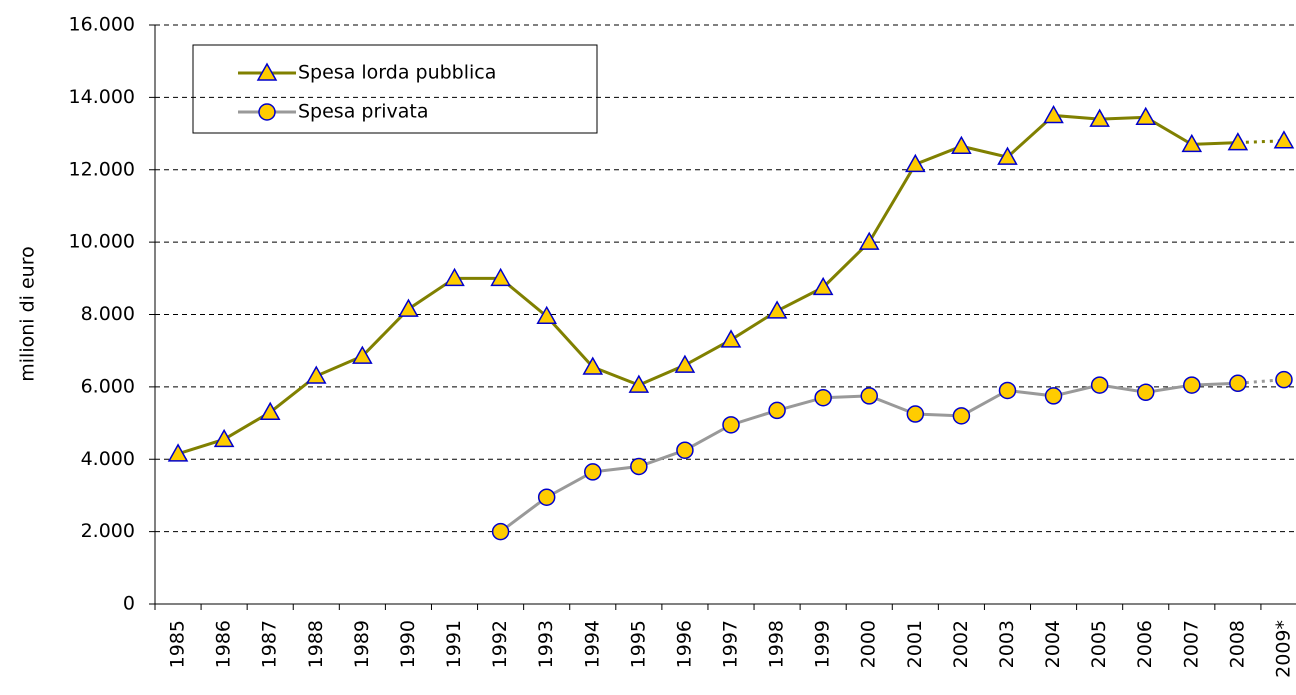 This screenshot has width=1296, height=695. I want to click on y-tick-label: 2.000, so click(108, 531).